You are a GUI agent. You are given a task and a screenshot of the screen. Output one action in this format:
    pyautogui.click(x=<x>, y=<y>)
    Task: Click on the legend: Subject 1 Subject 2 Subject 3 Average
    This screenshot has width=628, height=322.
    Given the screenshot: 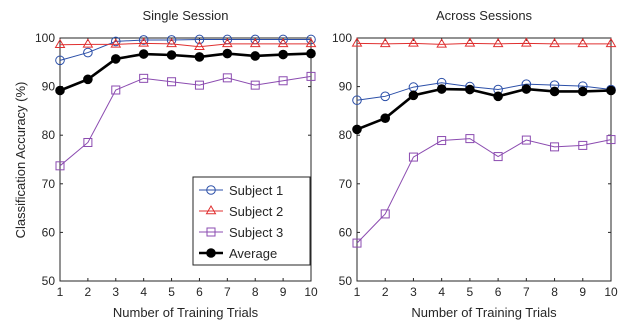 What is the action you would take?
    pyautogui.click(x=251, y=221)
    